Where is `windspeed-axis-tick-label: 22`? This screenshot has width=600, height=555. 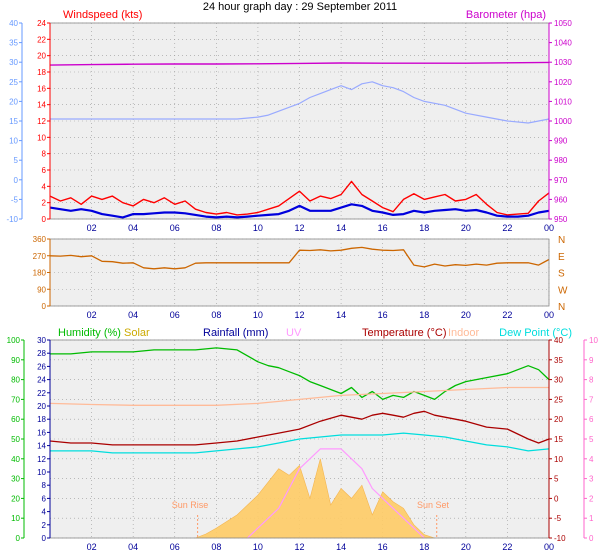
windspeed-axis-tick-label: 22 is located at coordinates (41, 39).